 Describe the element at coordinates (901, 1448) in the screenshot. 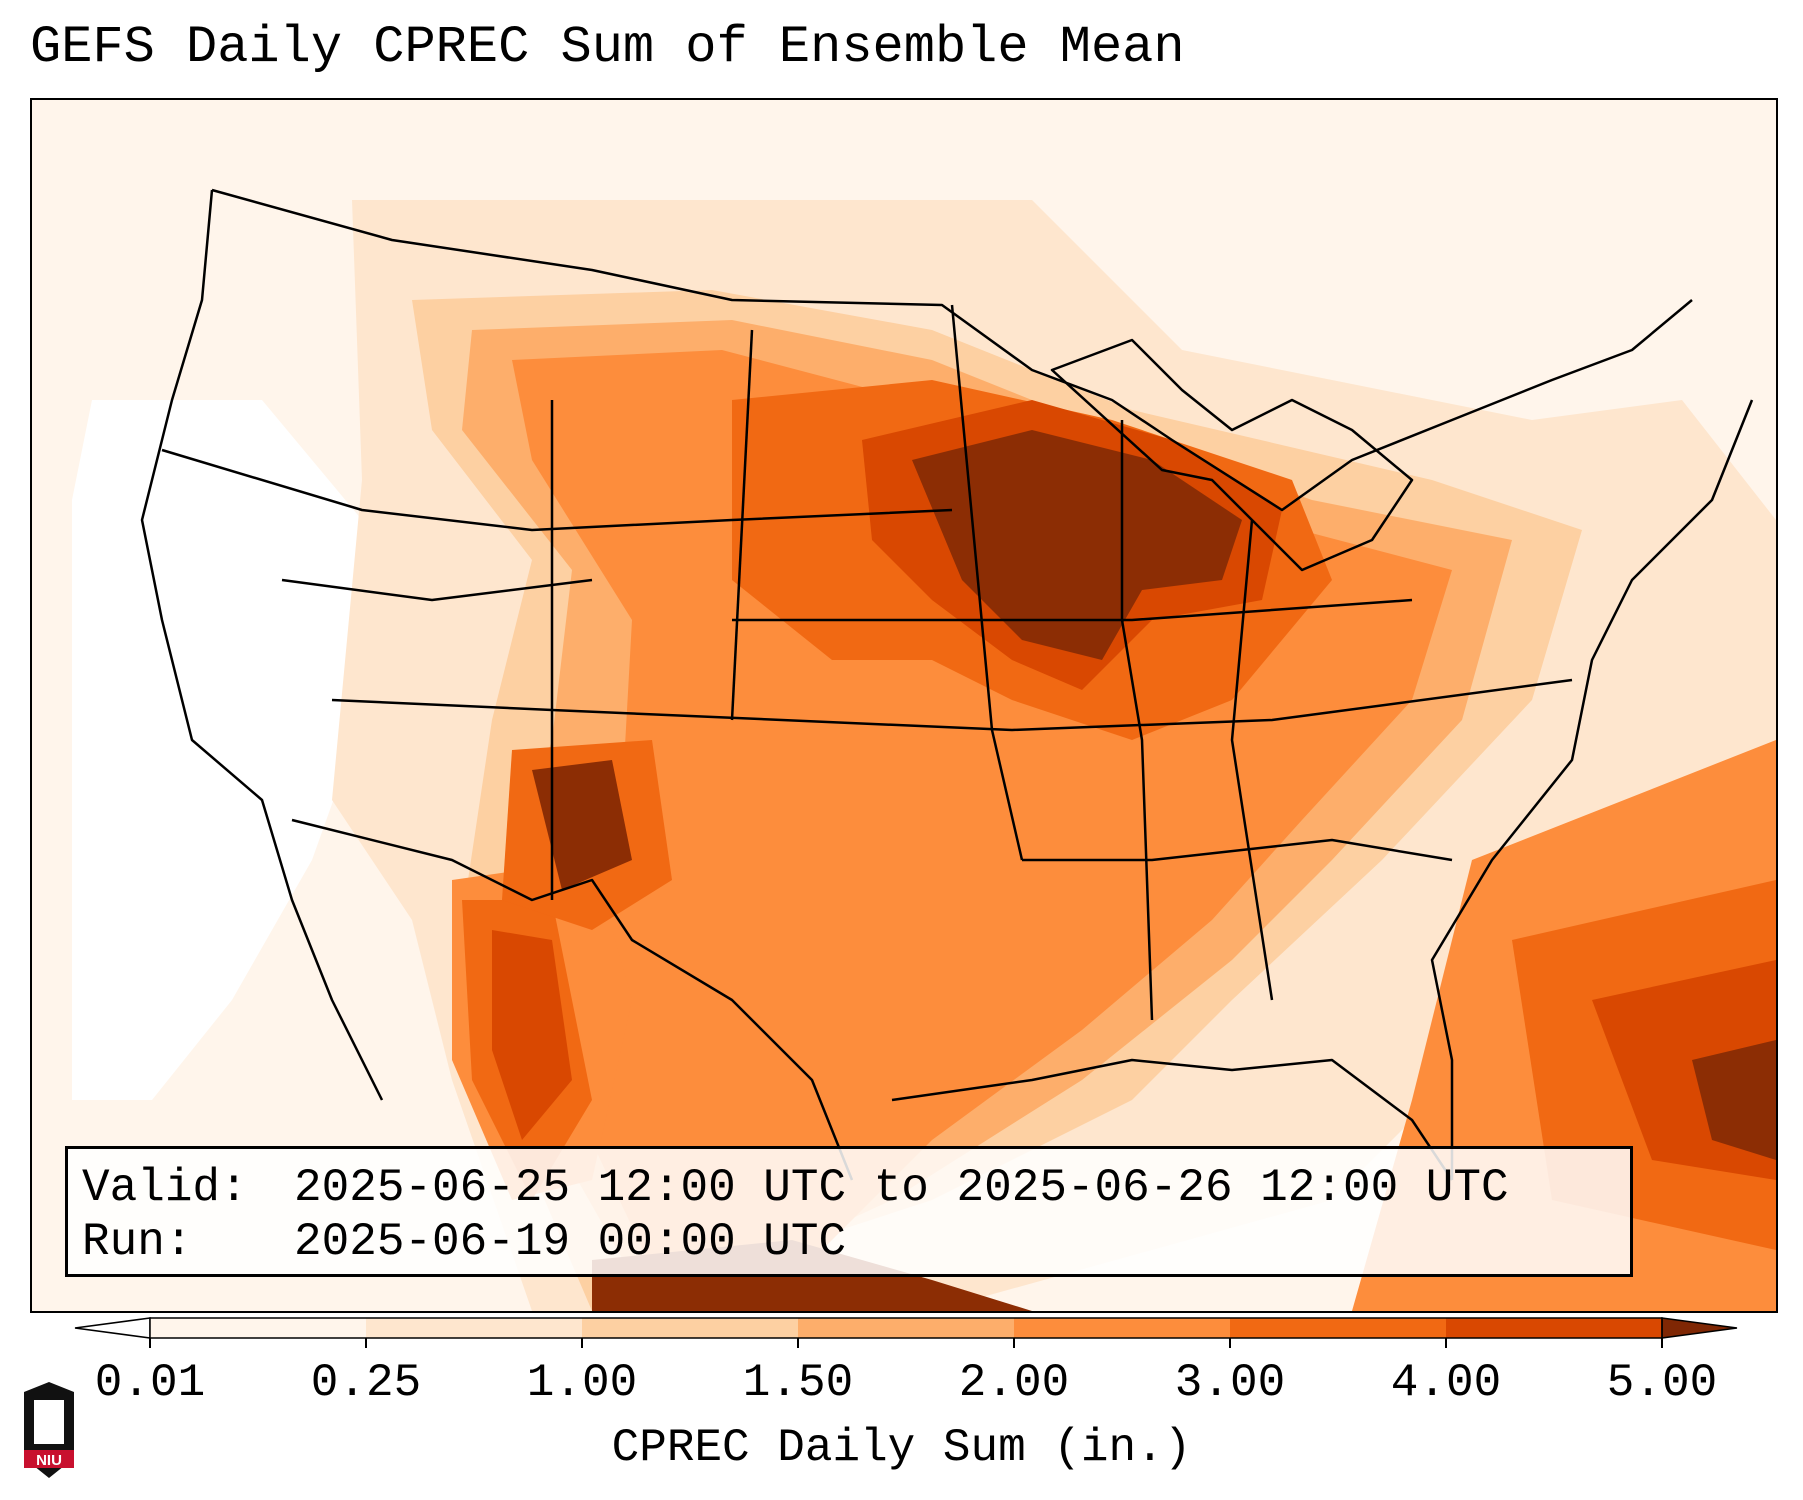

I see `colorbar-label: CPREC Daily Sum (in.)` at that location.